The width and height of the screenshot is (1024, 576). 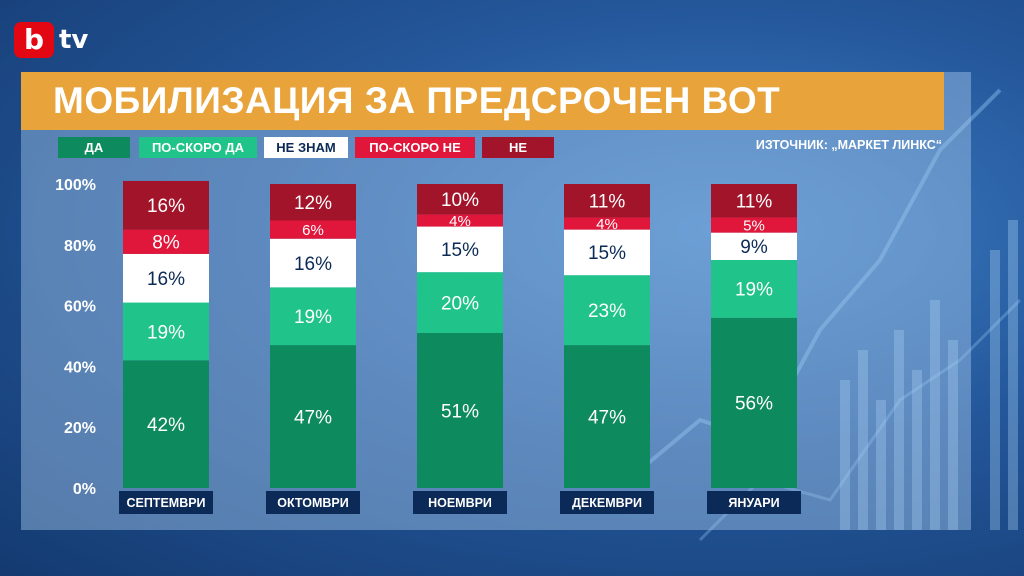 I want to click on legend-item-dont-know: НЕ ЗНАМ, so click(x=306, y=147).